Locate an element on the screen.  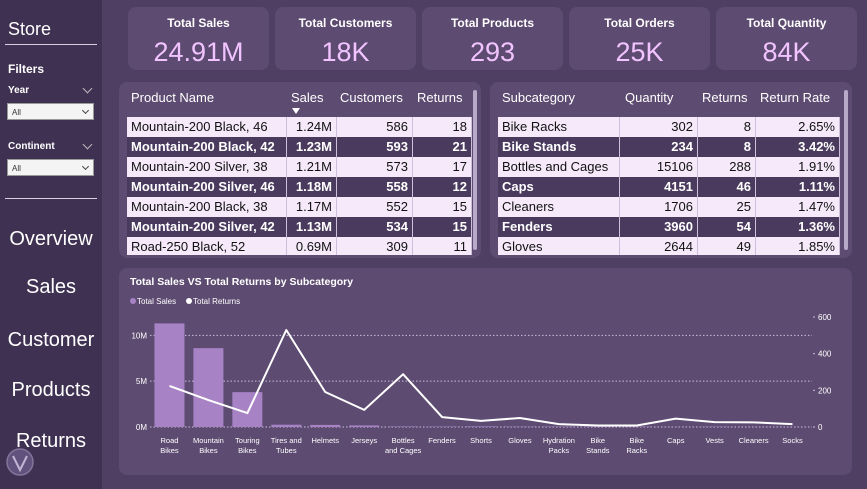
table-cell: 1.17M is located at coordinates (312, 207).